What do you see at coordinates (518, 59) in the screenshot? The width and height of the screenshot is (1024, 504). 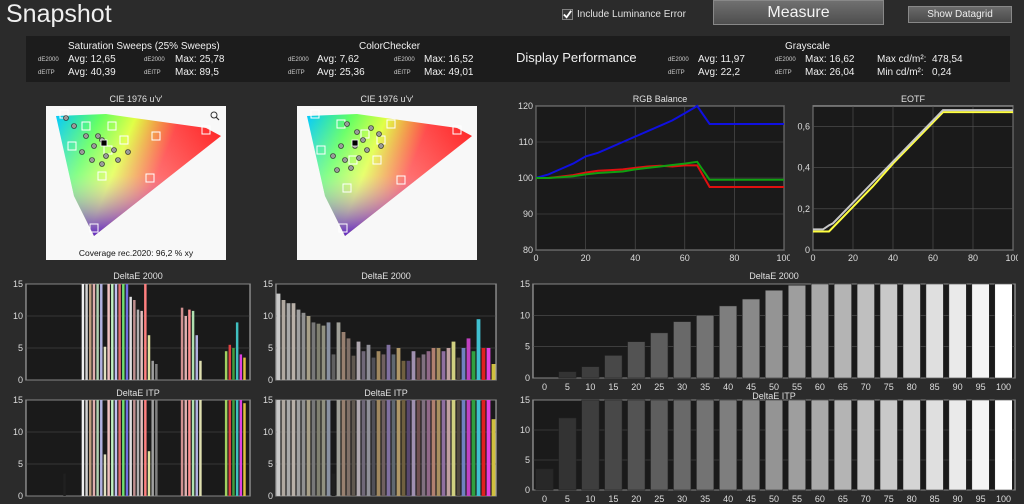 I see `stats-strip` at bounding box center [518, 59].